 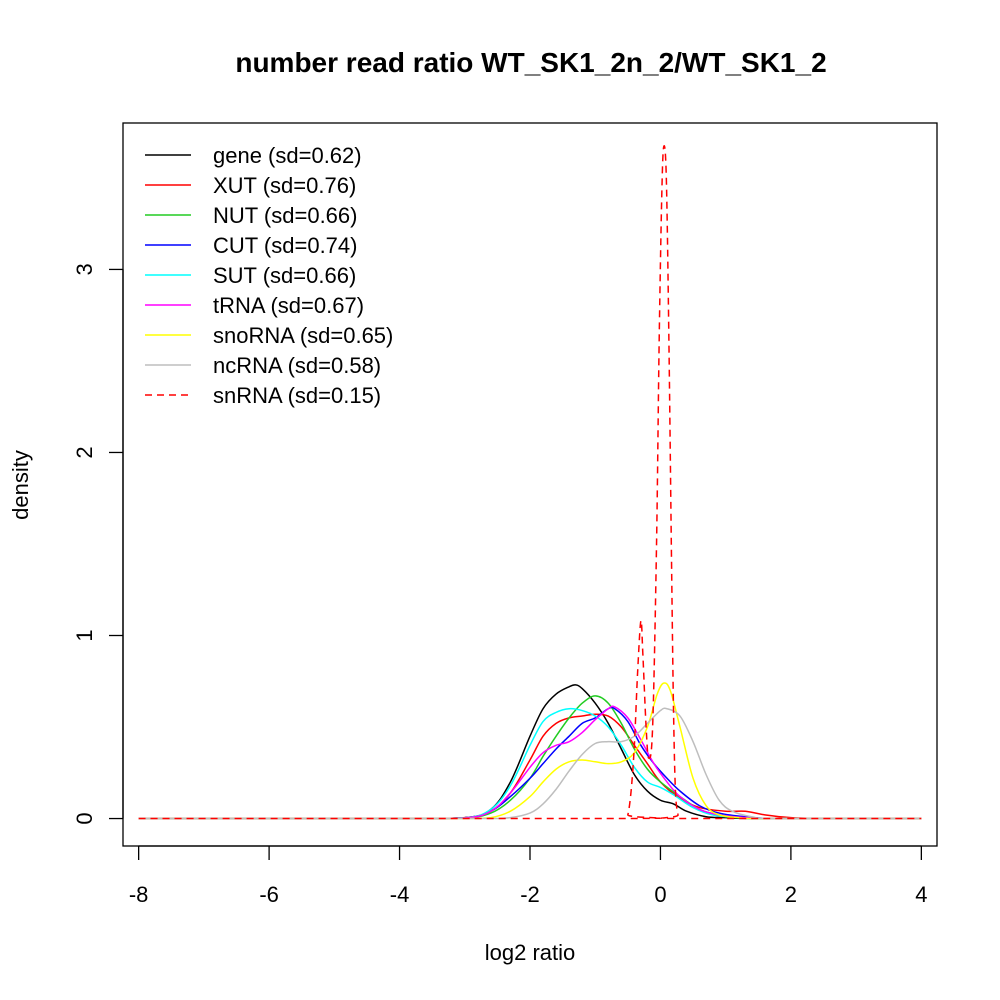 I want to click on x-tick-label: 2, so click(x=791, y=894).